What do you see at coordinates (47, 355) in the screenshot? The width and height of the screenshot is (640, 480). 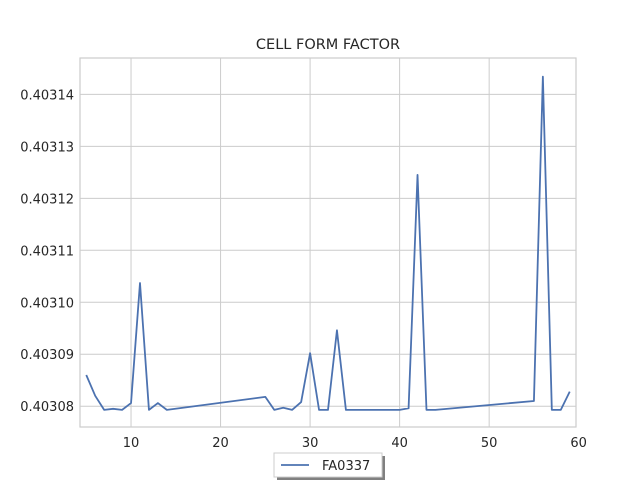 I see `y-tick-label: 0.40309` at bounding box center [47, 355].